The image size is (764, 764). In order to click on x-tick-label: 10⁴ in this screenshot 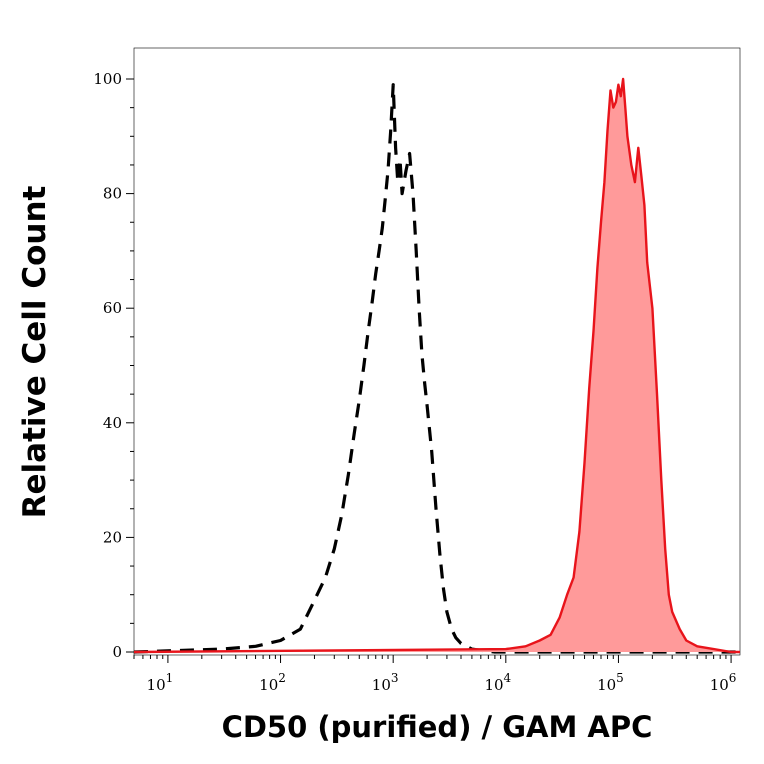, I will do `click(497, 682)`.